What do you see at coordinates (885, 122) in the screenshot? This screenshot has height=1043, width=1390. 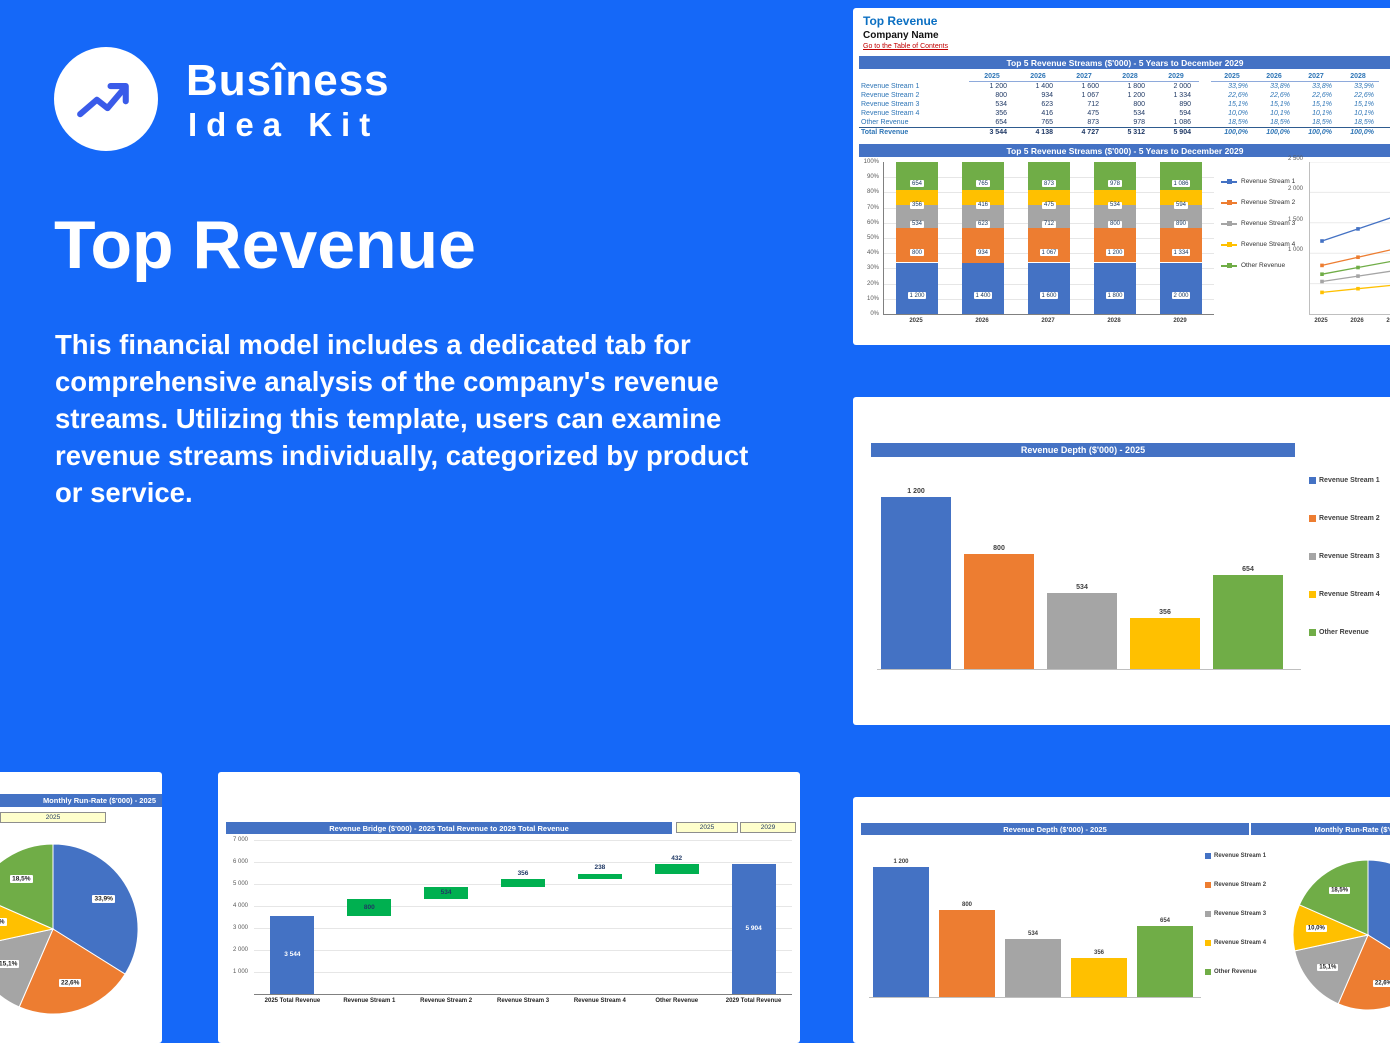 I see `row-label: Other Revenue` at bounding box center [885, 122].